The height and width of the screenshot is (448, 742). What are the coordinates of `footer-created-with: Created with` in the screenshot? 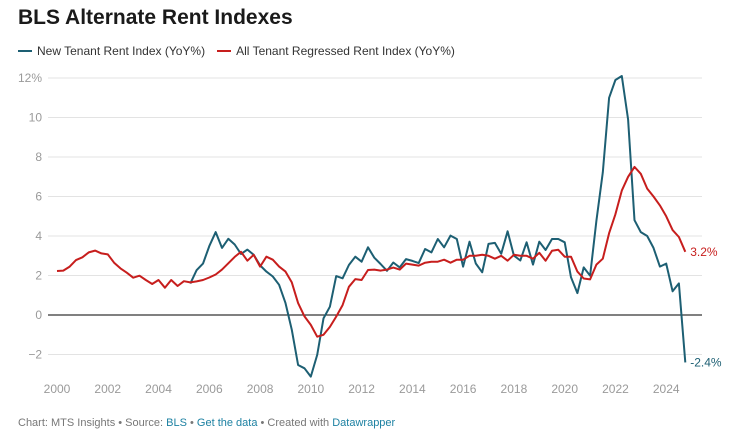 It's located at (300, 423).